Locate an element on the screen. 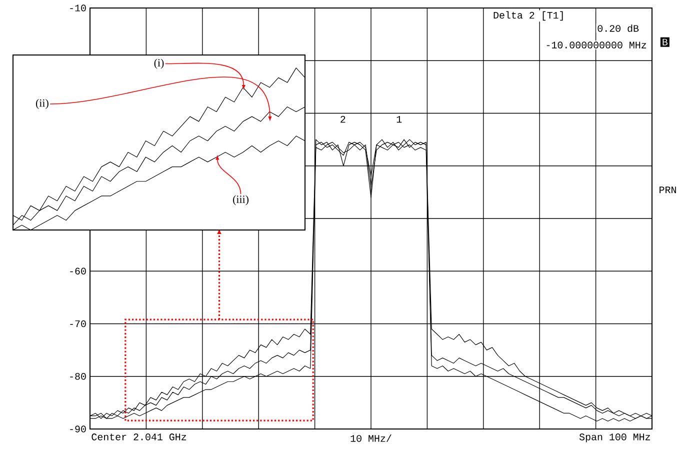  x-axis-title: 10 MHz/ is located at coordinates (371, 438).